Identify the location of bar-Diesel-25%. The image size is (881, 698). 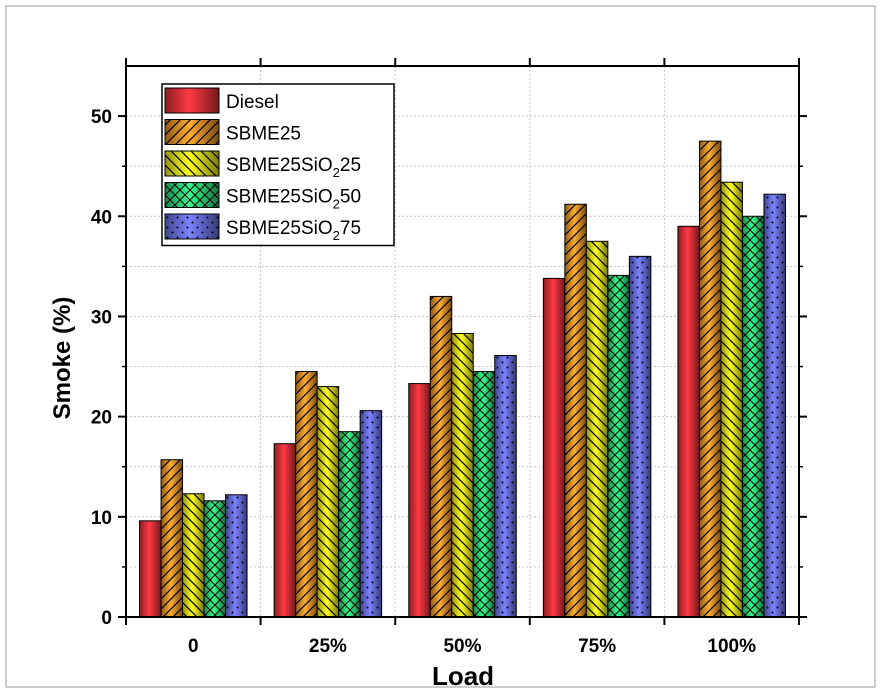
(285, 530).